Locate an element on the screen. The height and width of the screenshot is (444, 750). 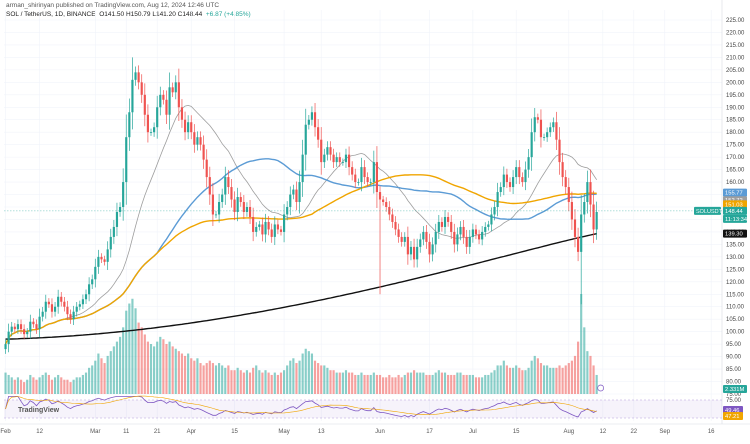
date-tick-label: 17 is located at coordinates (429, 432).